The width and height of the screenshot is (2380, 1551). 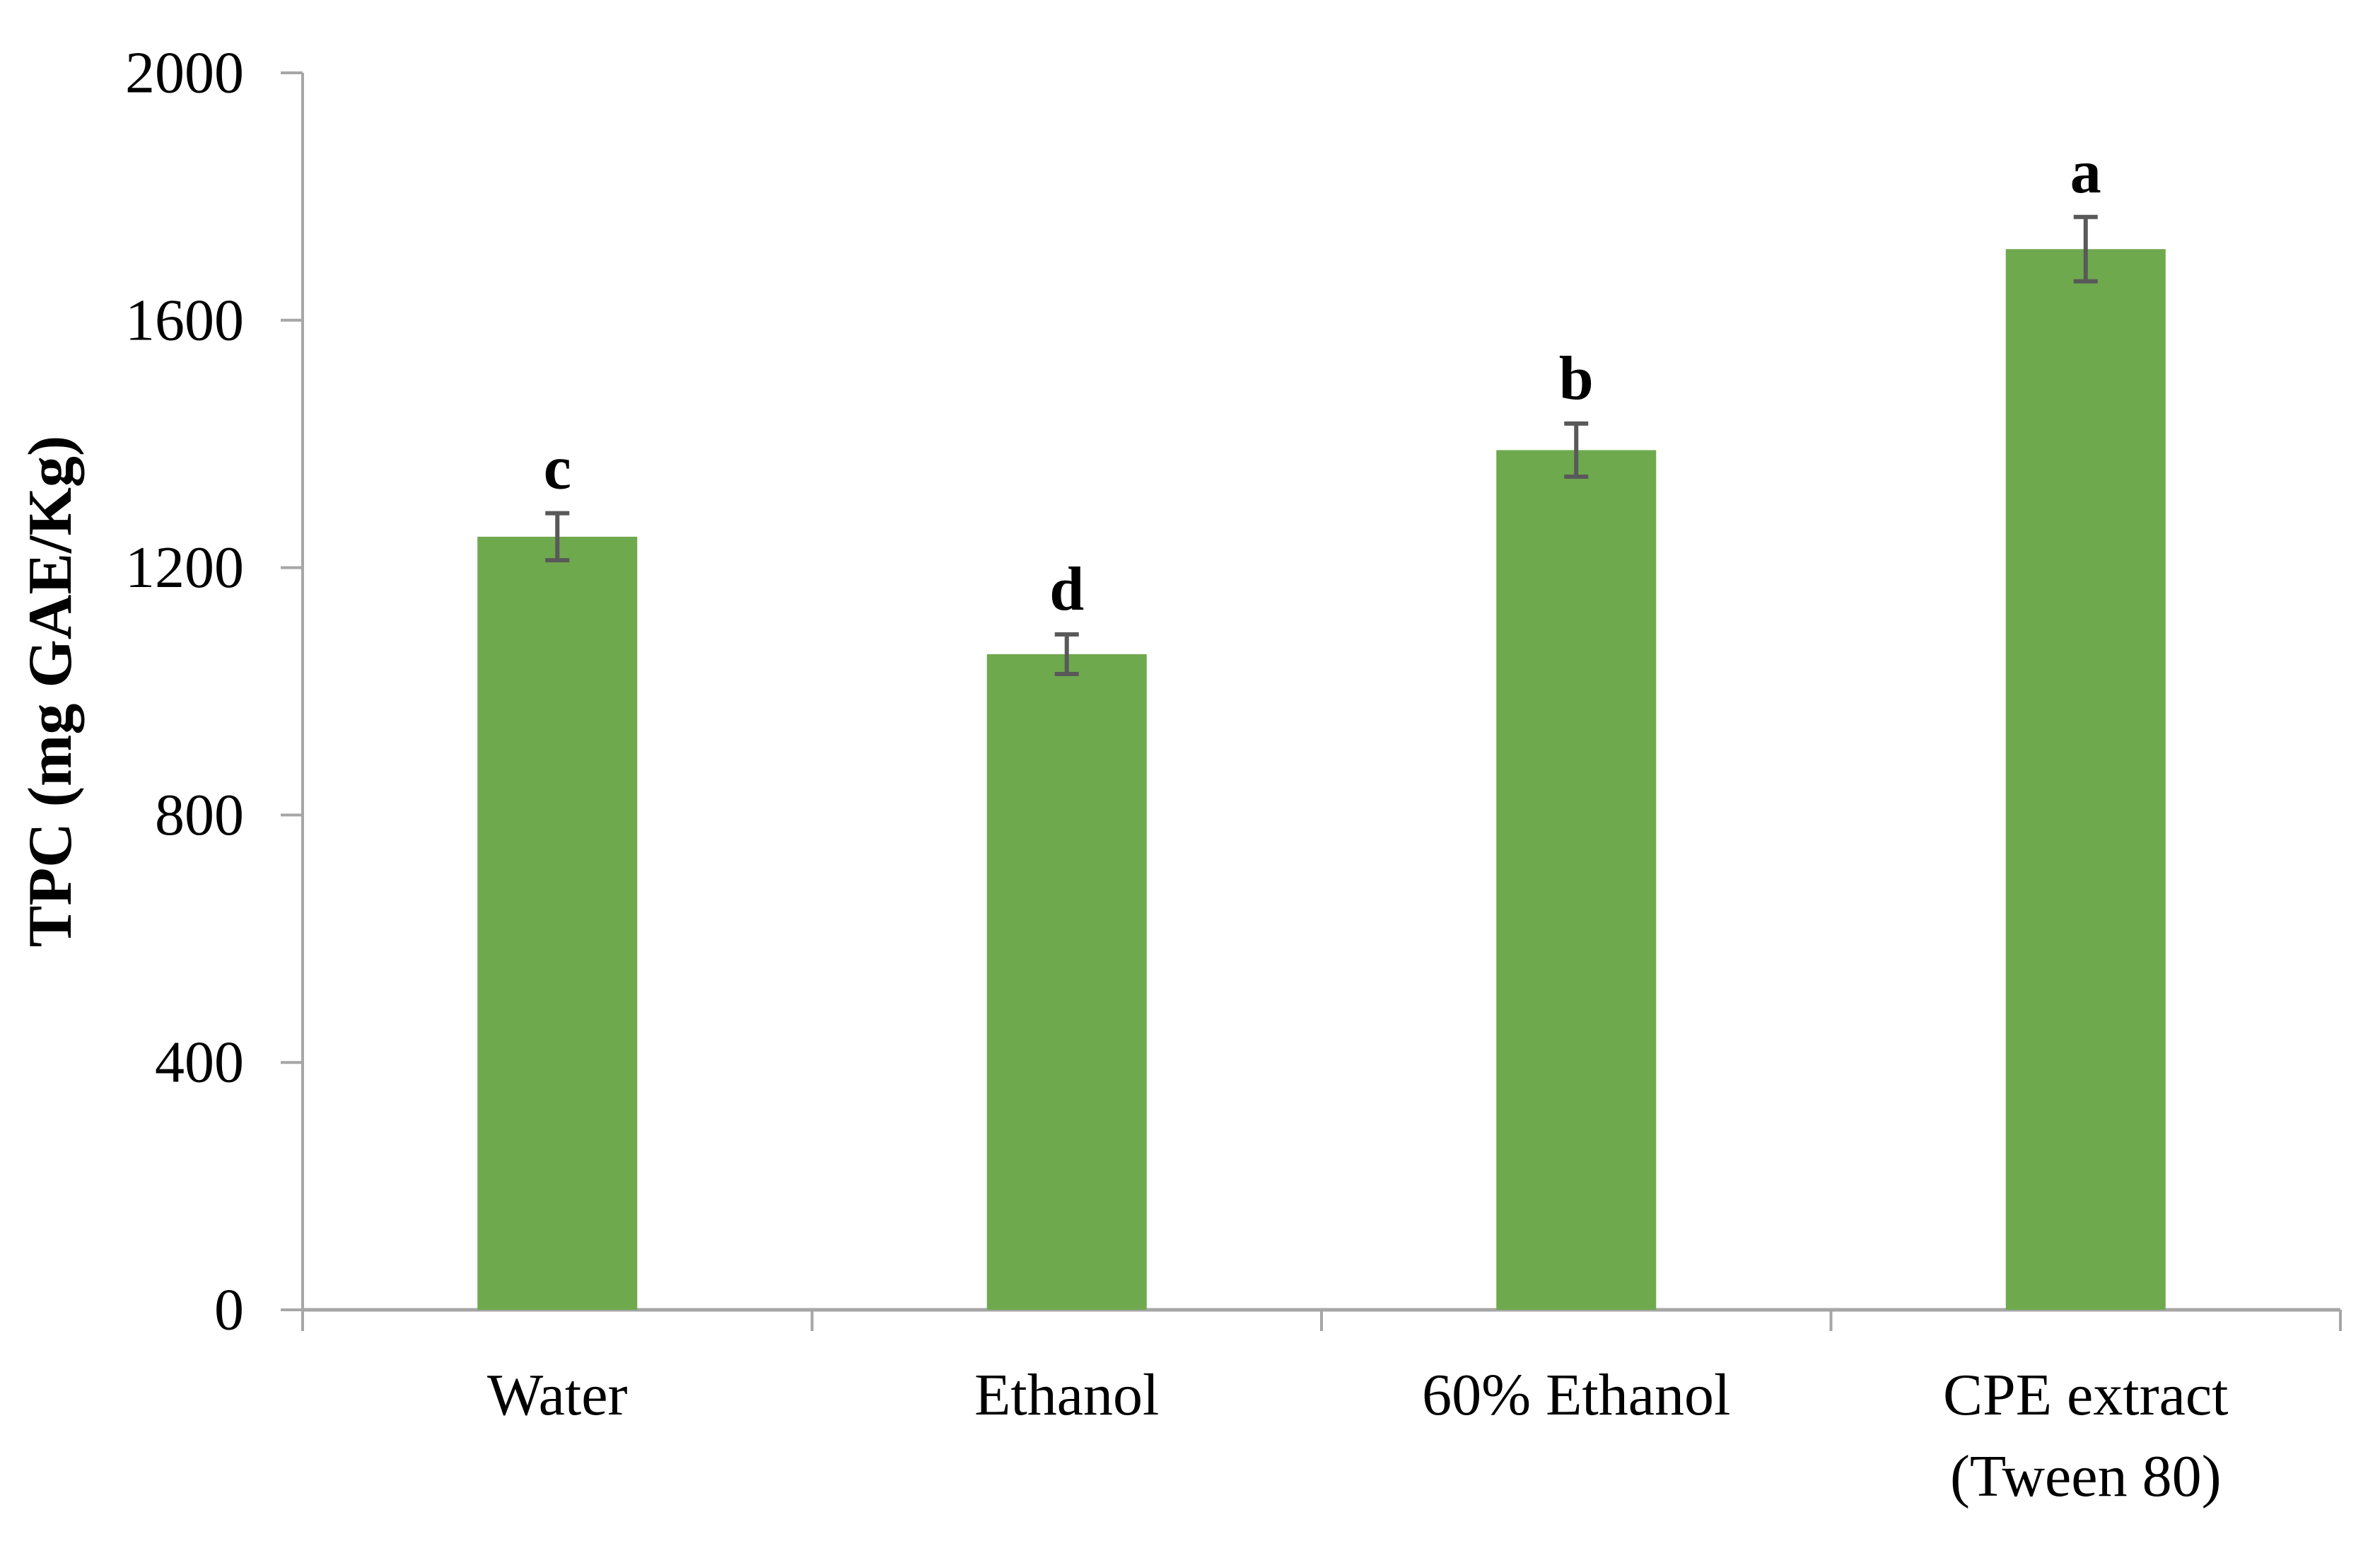 I want to click on x-category-label-cpe-extract-tween-80: CPE extract, so click(x=2086, y=1395).